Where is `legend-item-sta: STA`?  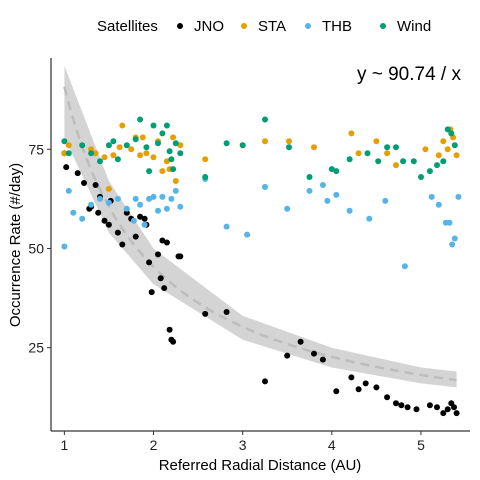
legend-item-sta: STA is located at coordinates (263, 26).